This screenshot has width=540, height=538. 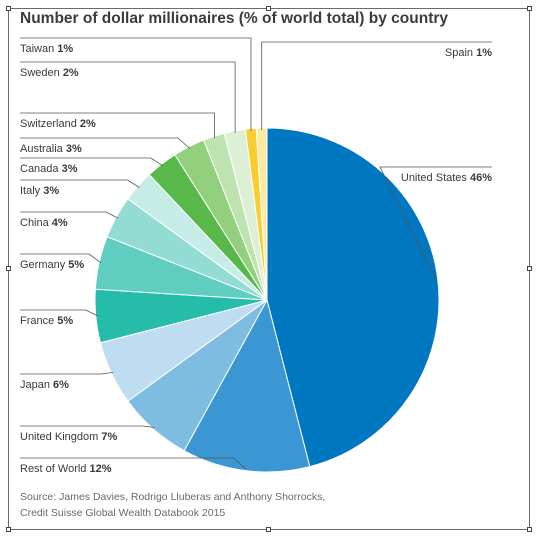 What do you see at coordinates (8, 8) in the screenshot?
I see `resize-handle-top-left` at bounding box center [8, 8].